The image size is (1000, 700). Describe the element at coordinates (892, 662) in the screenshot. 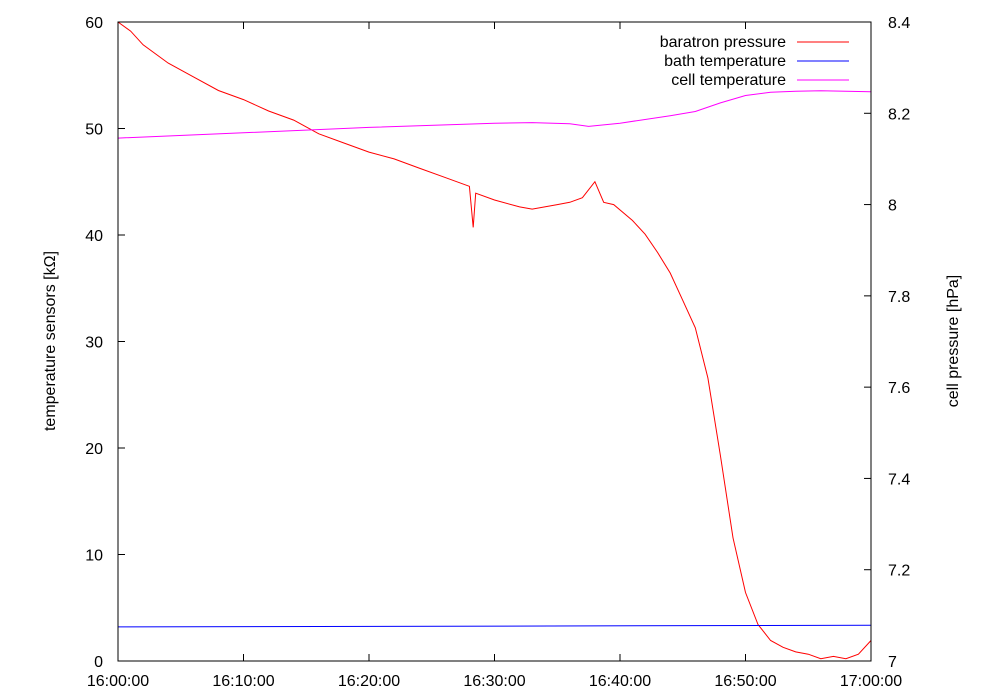

I see `y-right-tick-label: 7` at that location.